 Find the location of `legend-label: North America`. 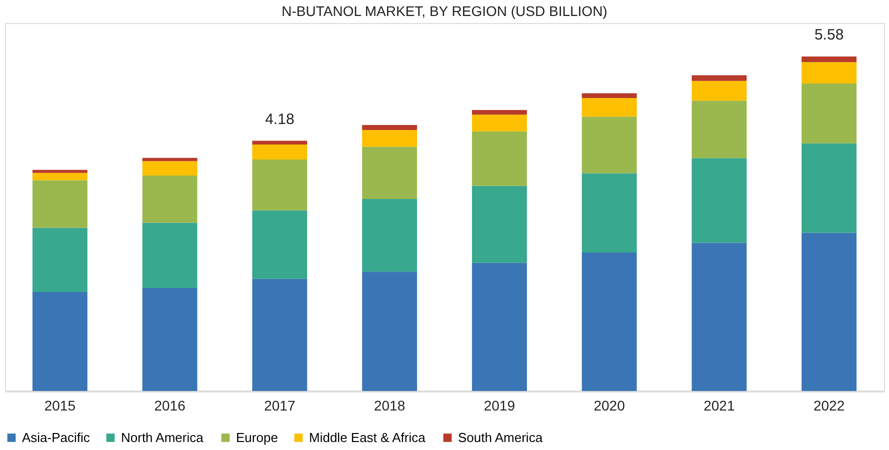

legend-label: North America is located at coordinates (162, 437).